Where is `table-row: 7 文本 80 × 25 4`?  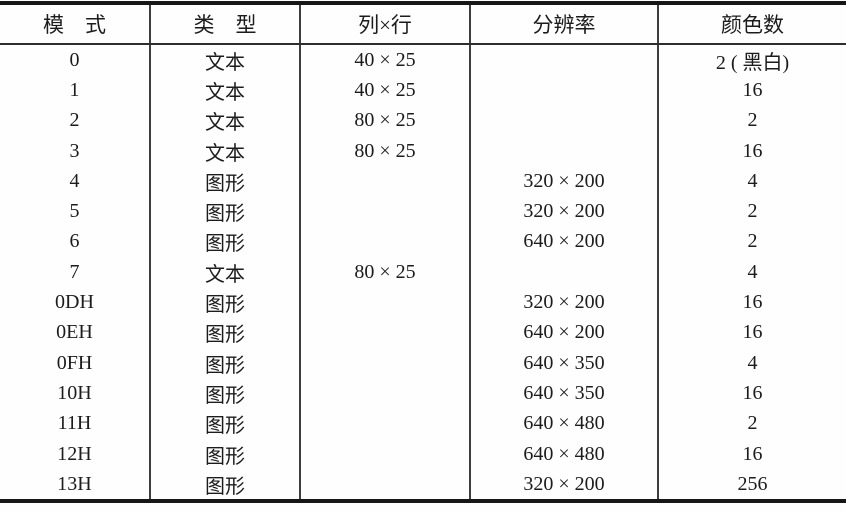
table-row: 7 文本 80 × 25 4 is located at coordinates (423, 272).